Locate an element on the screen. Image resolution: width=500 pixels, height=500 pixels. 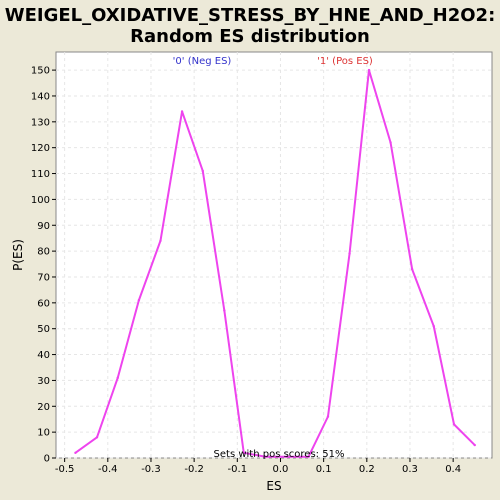
y-tick-label: 0 is located at coordinates (47, 459).